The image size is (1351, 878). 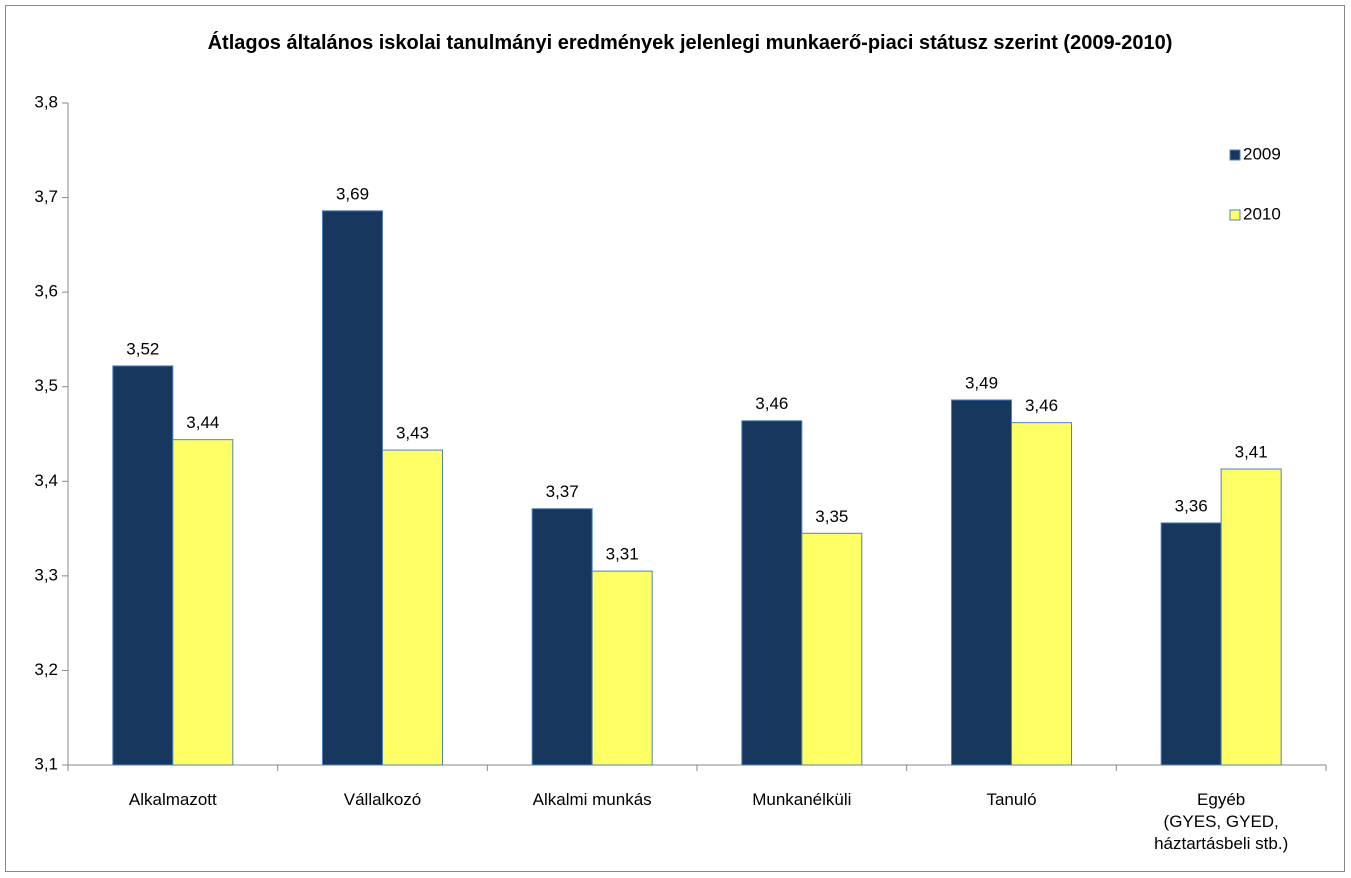 I want to click on value-label: 3,44, so click(x=202, y=422).